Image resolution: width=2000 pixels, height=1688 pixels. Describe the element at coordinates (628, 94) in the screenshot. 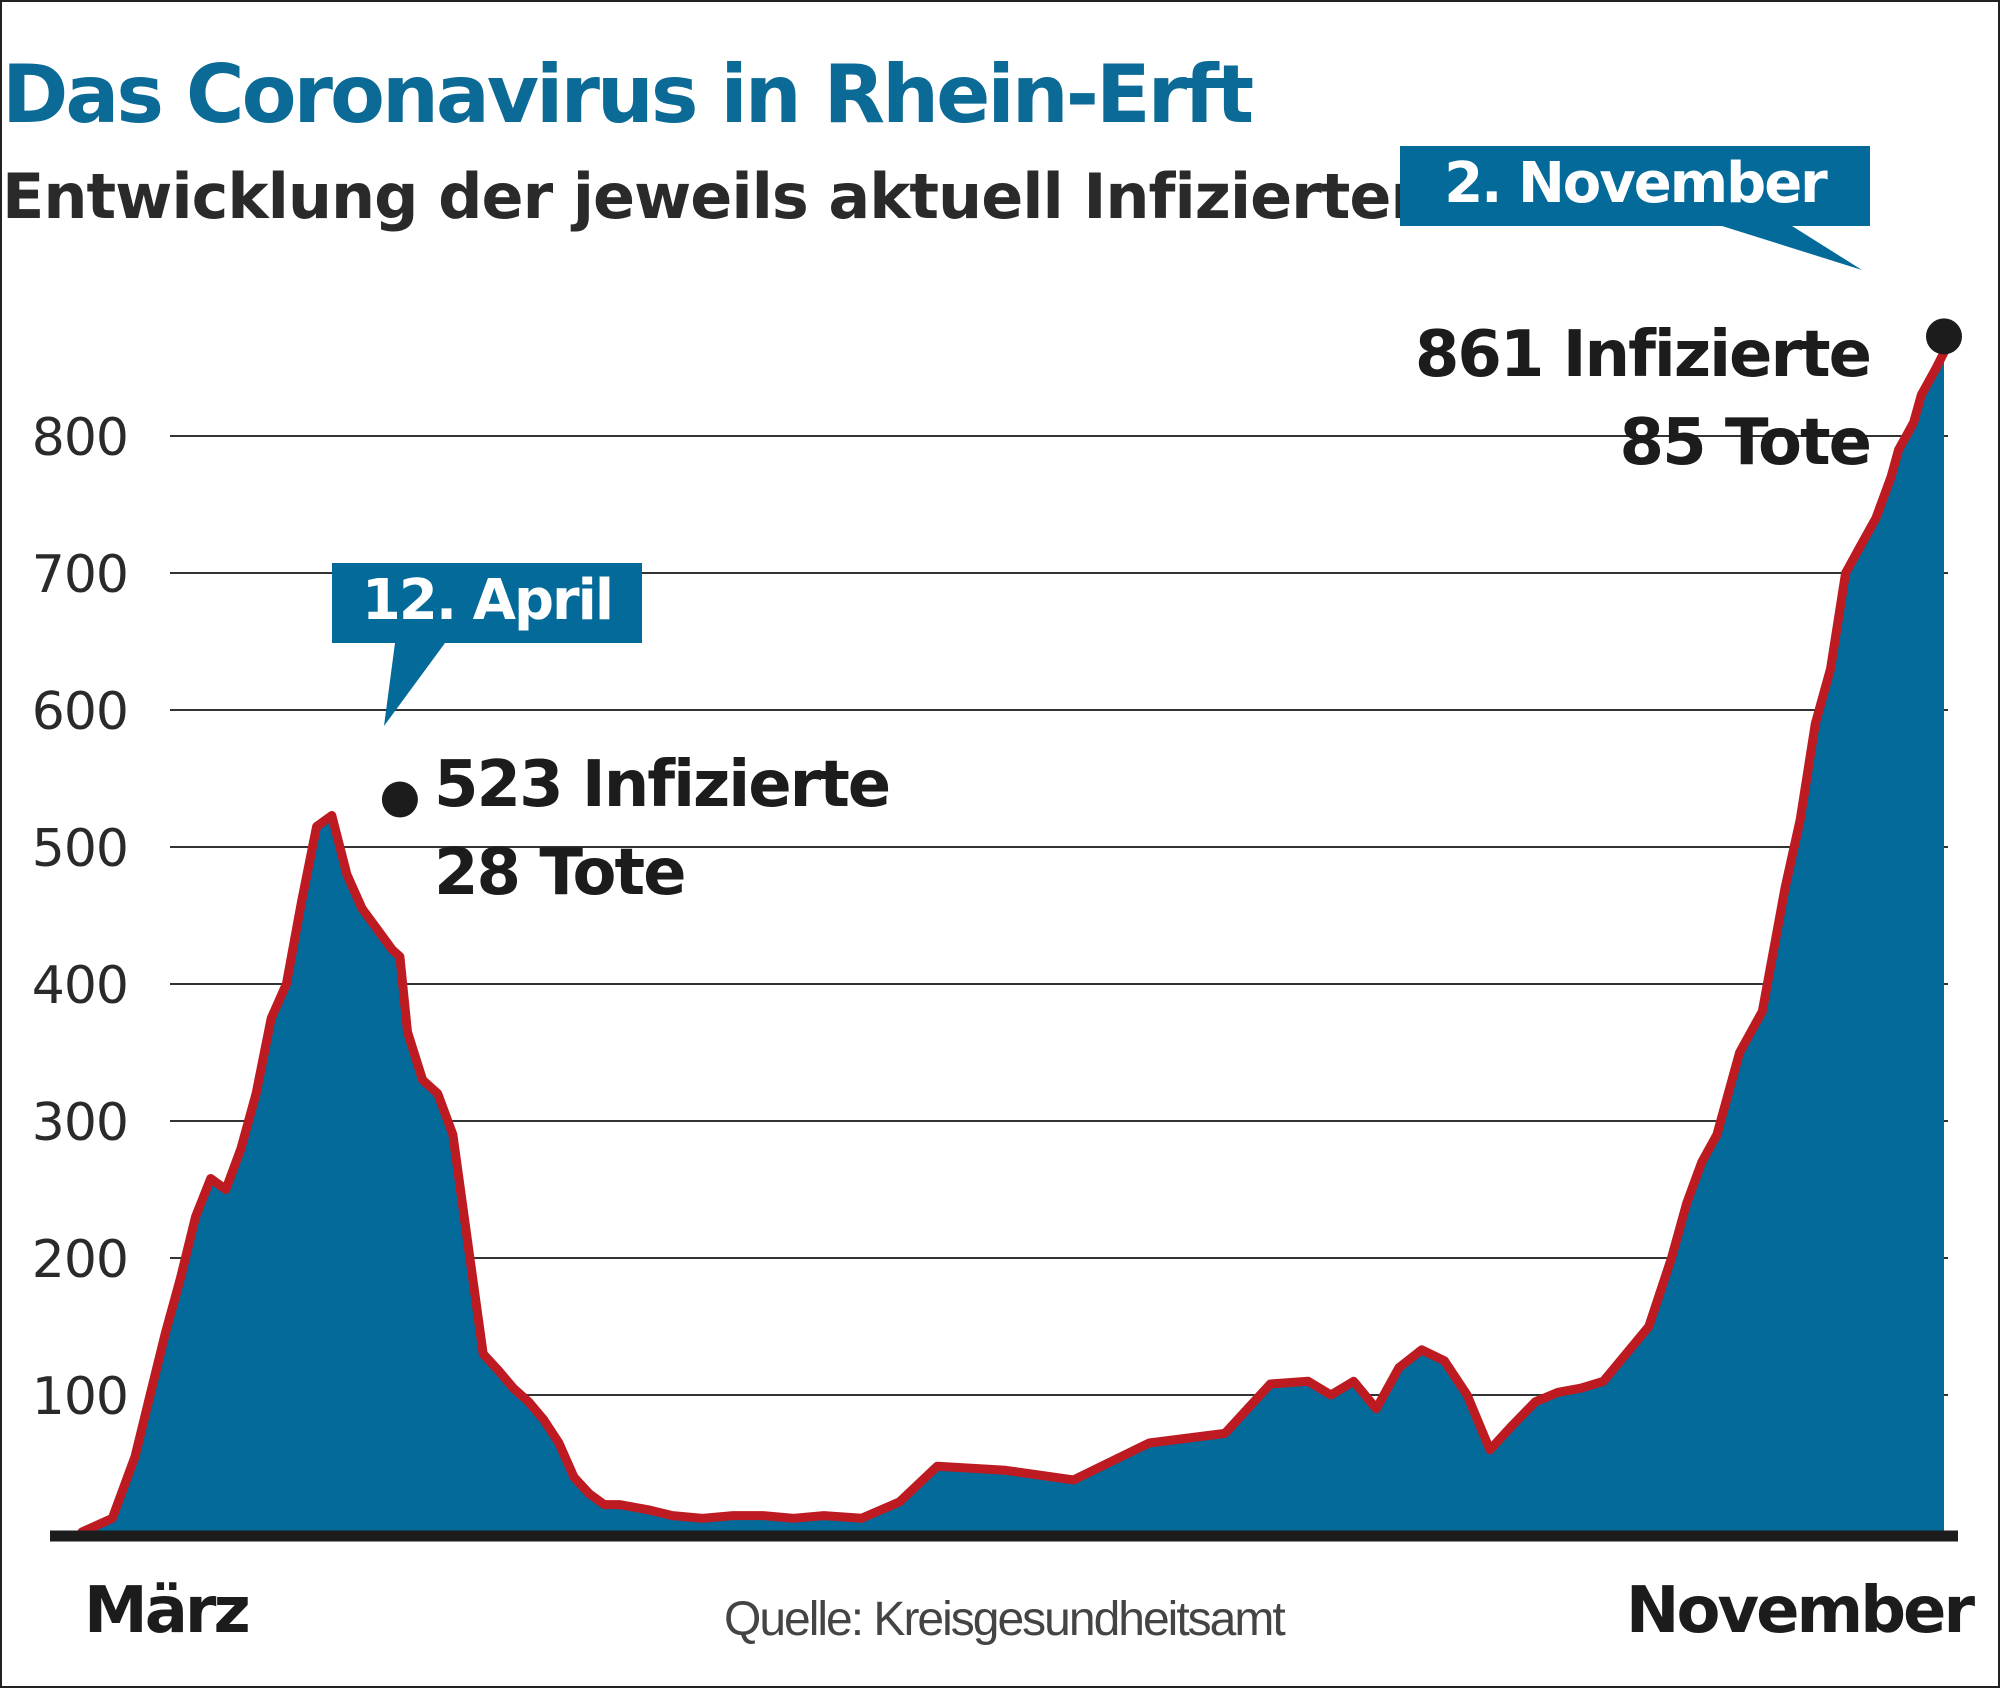

I see `chart-title: Das Coronavirus in Rhein-Erft` at that location.